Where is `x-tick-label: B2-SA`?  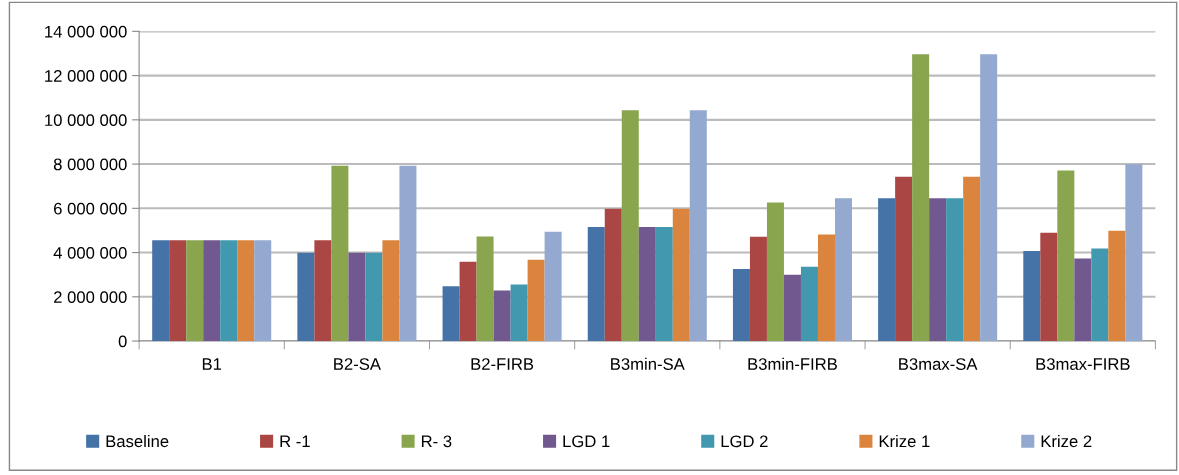 x-tick-label: B2-SA is located at coordinates (357, 364).